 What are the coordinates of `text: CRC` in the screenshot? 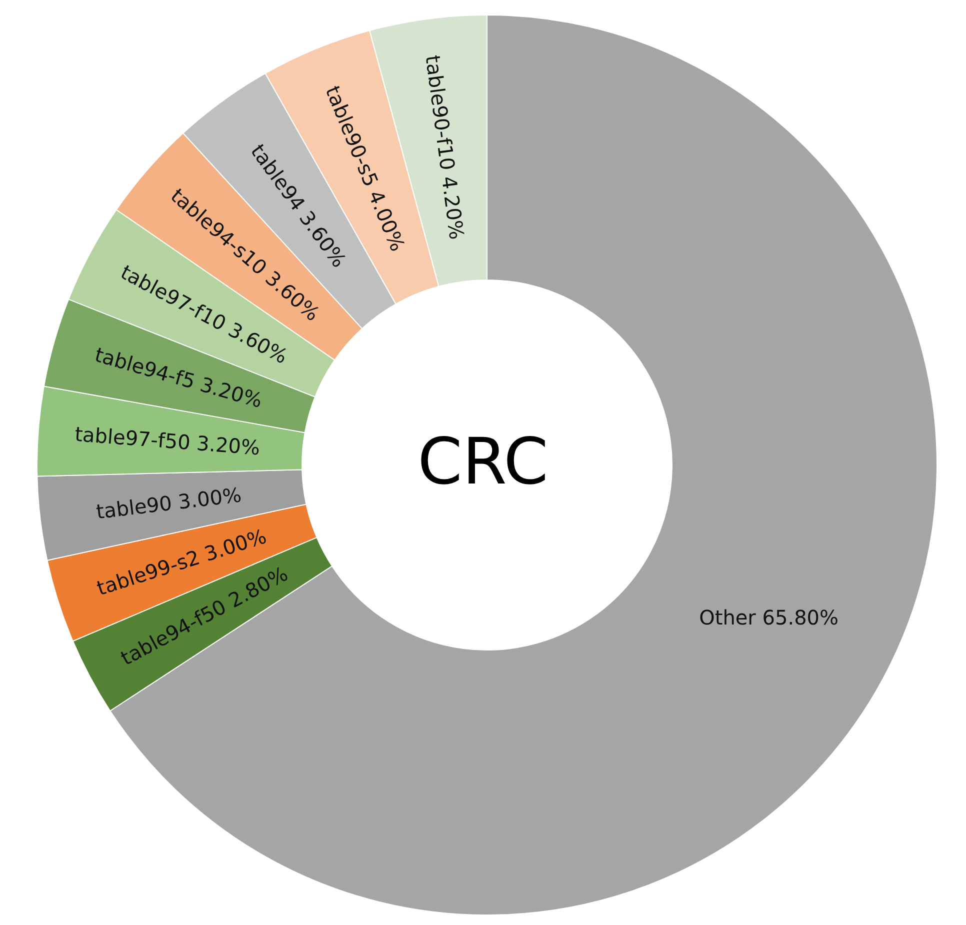 It's located at (483, 463).